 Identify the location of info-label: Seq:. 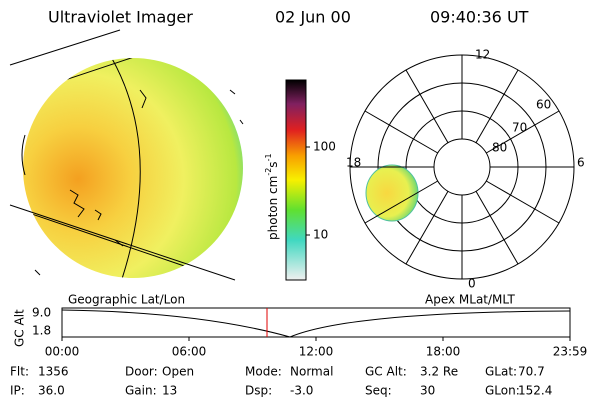
(378, 391).